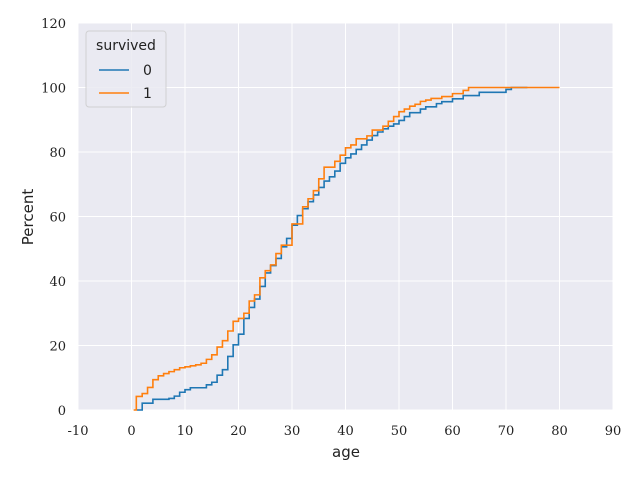 Image resolution: width=640 pixels, height=480 pixels. What do you see at coordinates (28, 217) in the screenshot?
I see `y-axis-label: Percent` at bounding box center [28, 217].